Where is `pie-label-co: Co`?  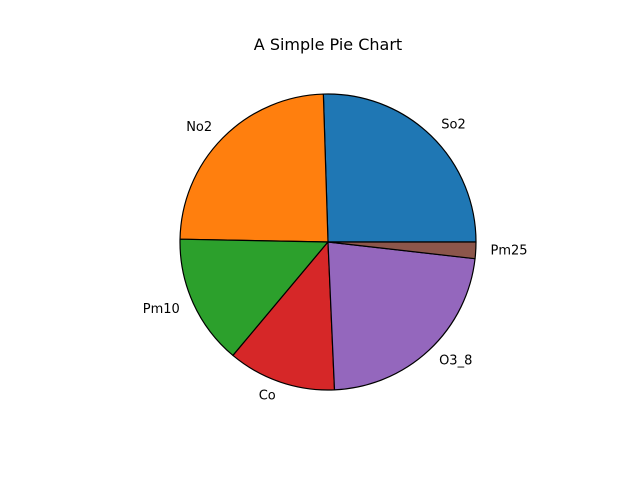 pie-label-co: Co is located at coordinates (267, 396).